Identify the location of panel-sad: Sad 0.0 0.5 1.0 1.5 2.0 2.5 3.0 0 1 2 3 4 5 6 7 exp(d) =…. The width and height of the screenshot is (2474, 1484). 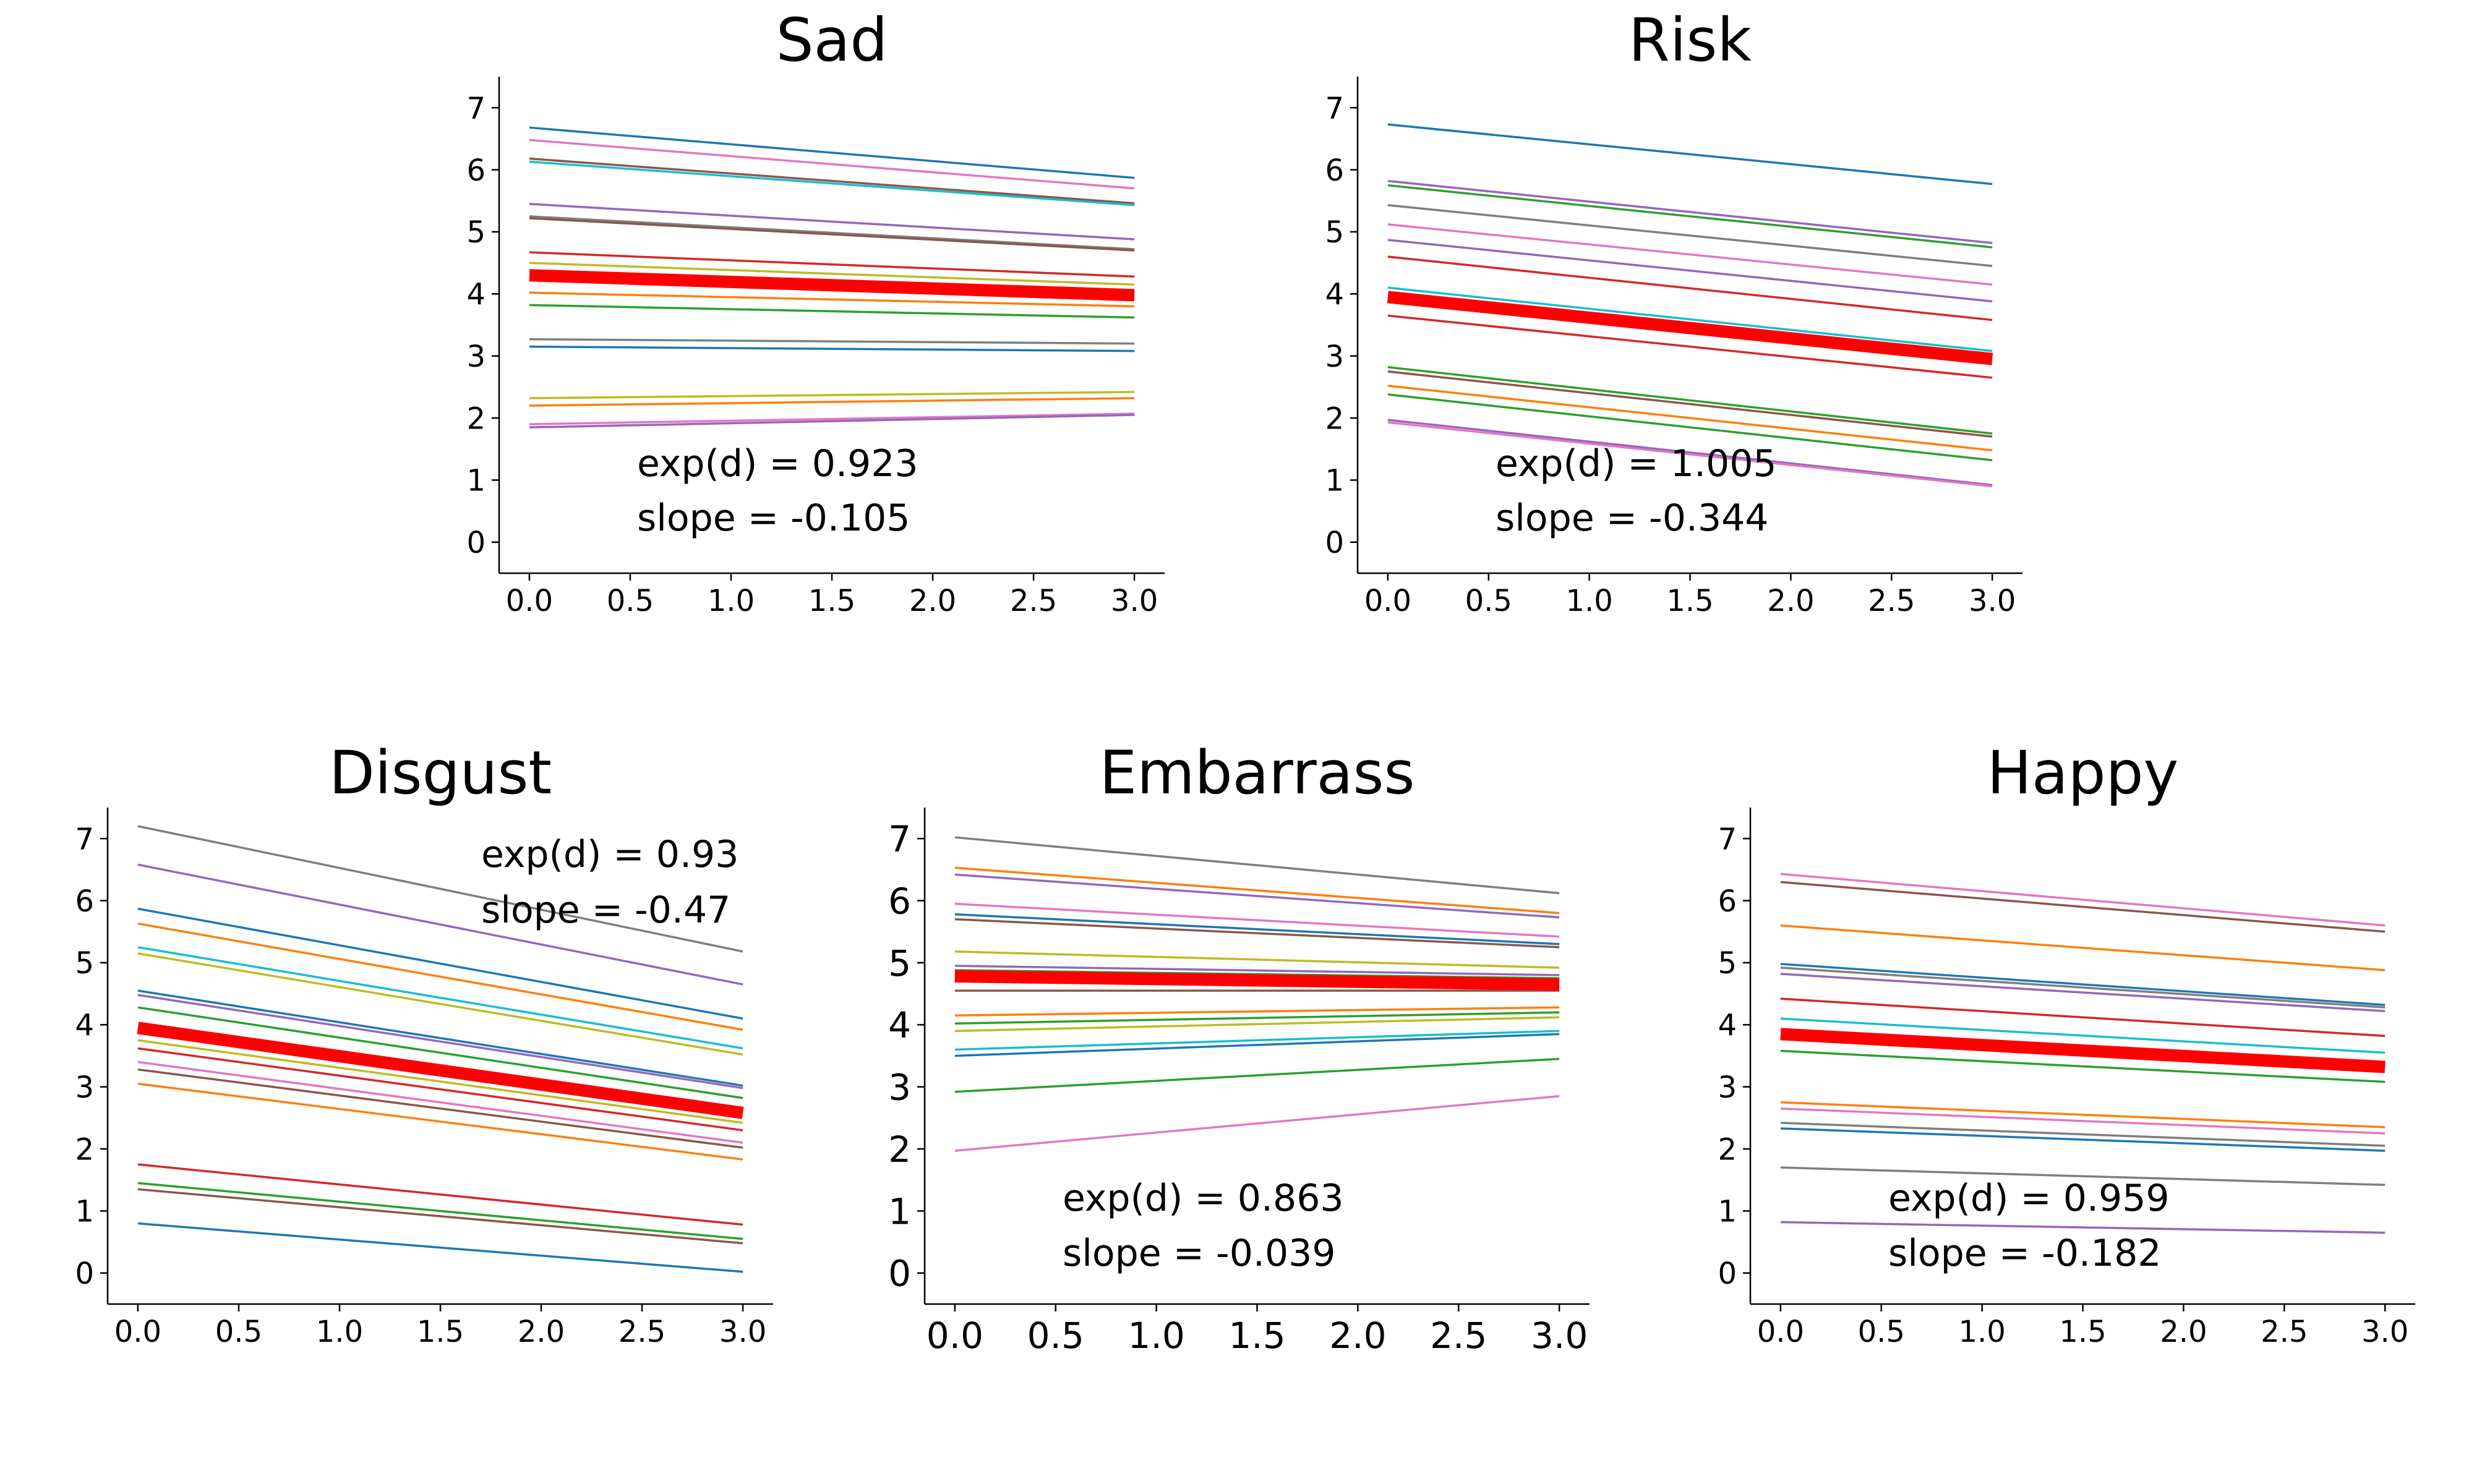
(815, 312).